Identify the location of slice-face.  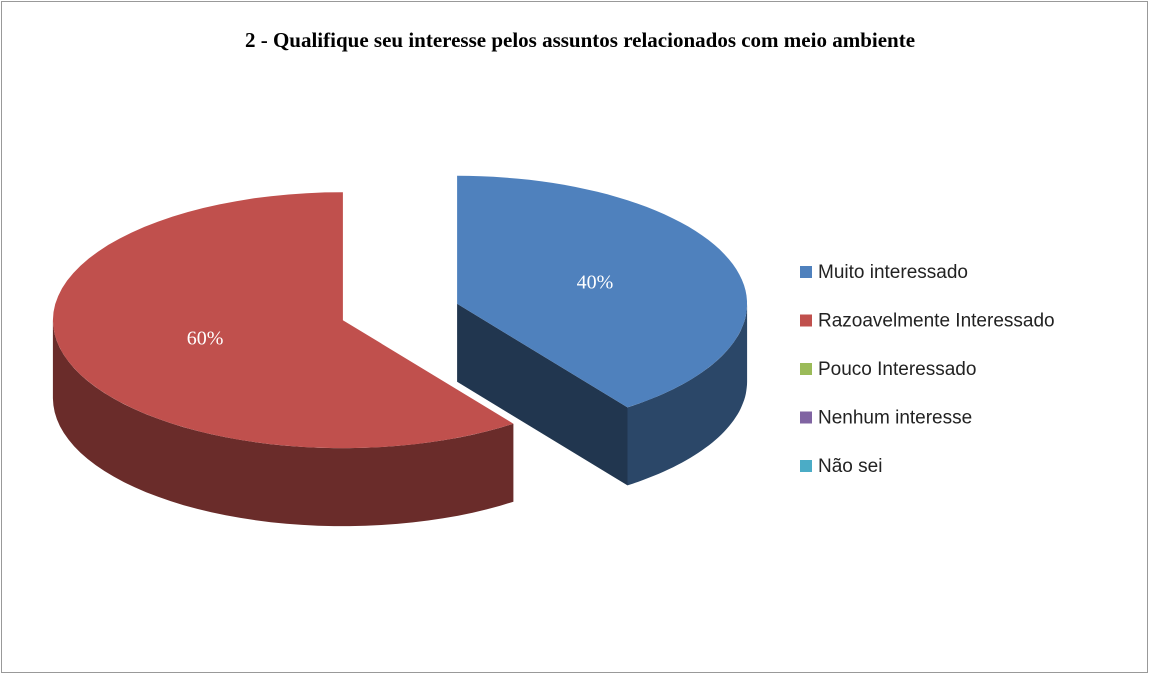
(542, 394).